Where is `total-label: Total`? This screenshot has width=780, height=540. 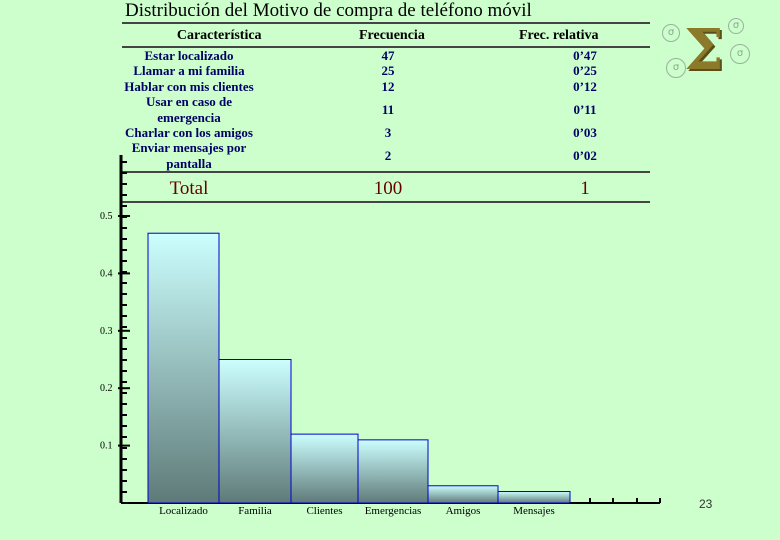 total-label: Total is located at coordinates (189, 189).